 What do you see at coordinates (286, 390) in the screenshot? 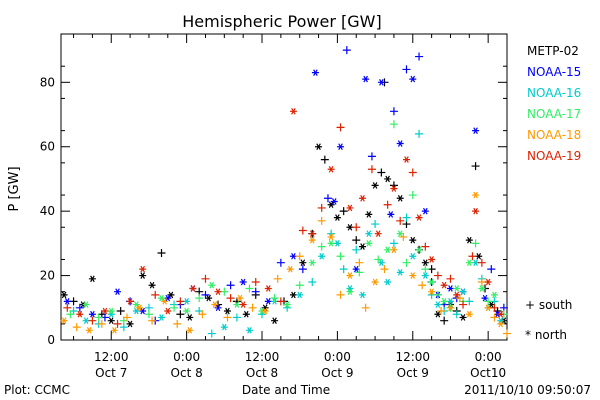
I see `x-axis-label: Date and Time` at bounding box center [286, 390].